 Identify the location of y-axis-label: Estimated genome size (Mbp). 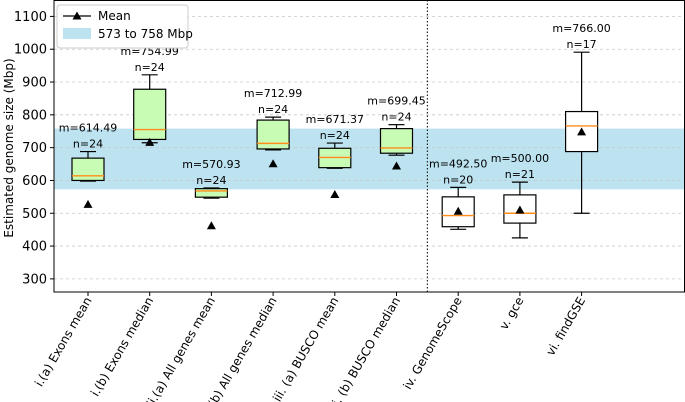
(9, 147).